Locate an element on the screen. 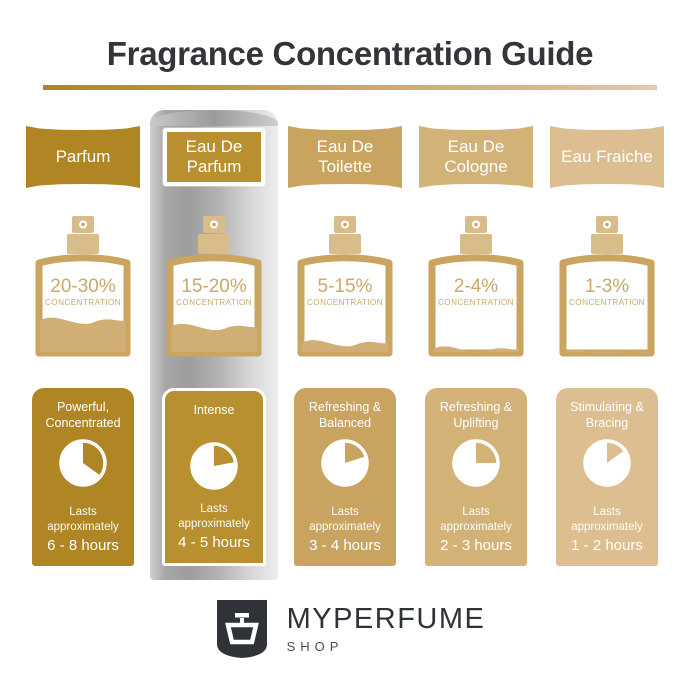  badge-label: Eau De Cologne is located at coordinates (476, 156).